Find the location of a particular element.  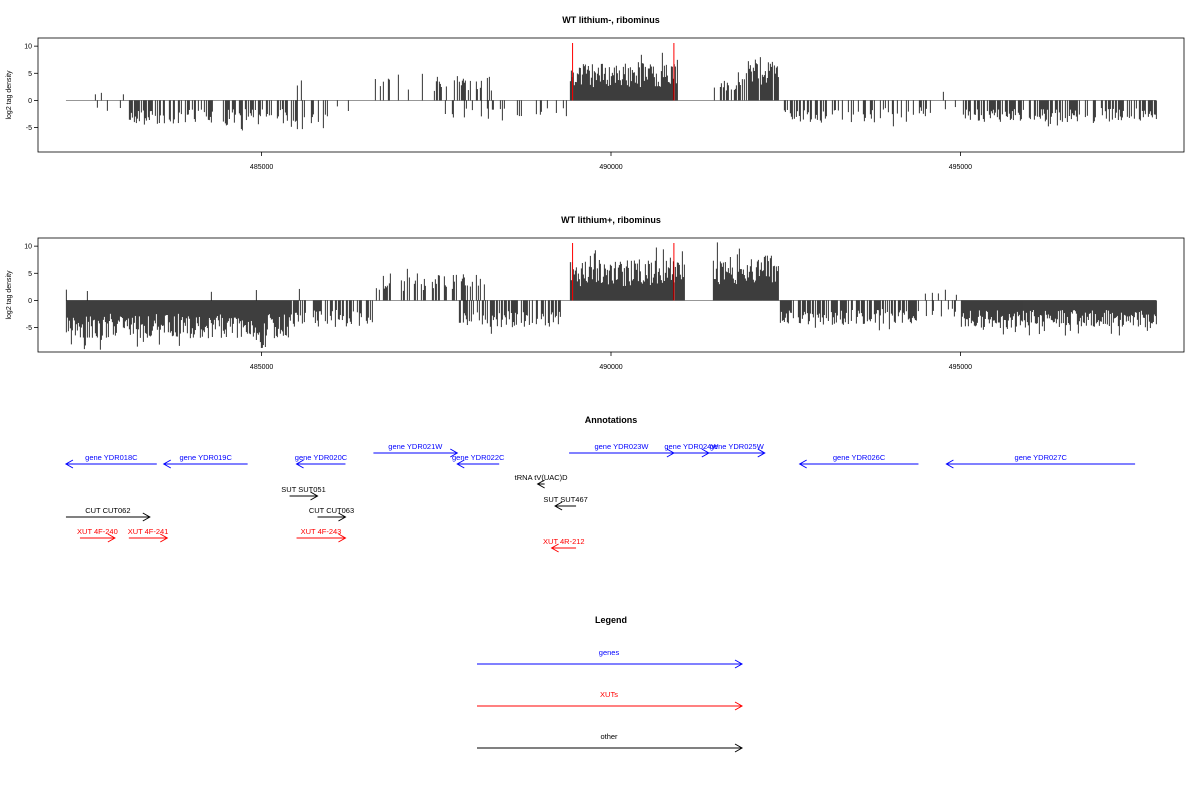

annotation-feature: gene YDR027C is located at coordinates (1040, 461).